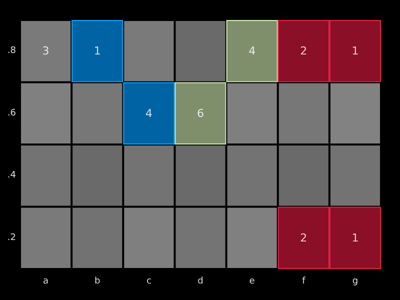 The width and height of the screenshot is (400, 300). Describe the element at coordinates (304, 281) in the screenshot. I see `x-tick-label: f` at that location.